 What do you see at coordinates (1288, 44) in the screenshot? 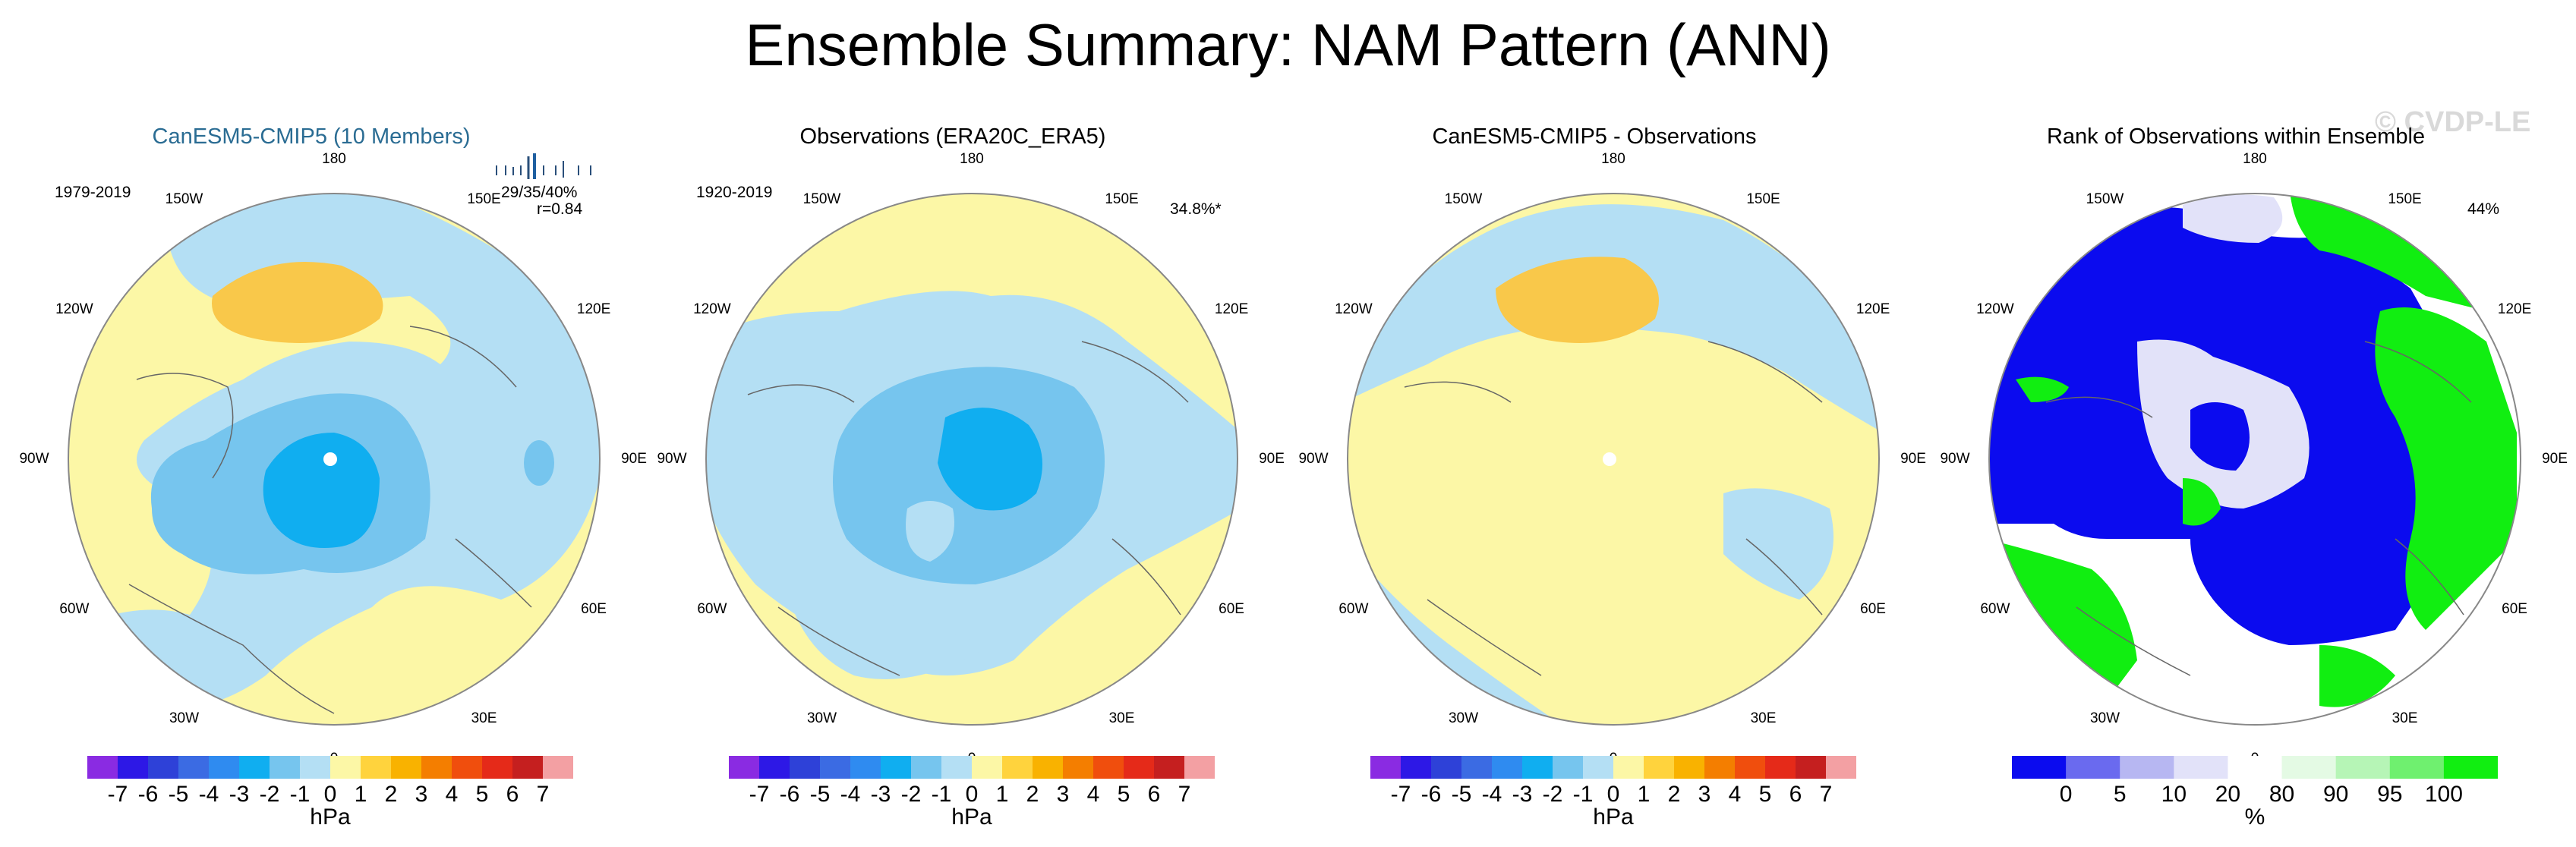
I see `figure-title: Ensemble Summary: NAM Pattern (ANN)` at bounding box center [1288, 44].